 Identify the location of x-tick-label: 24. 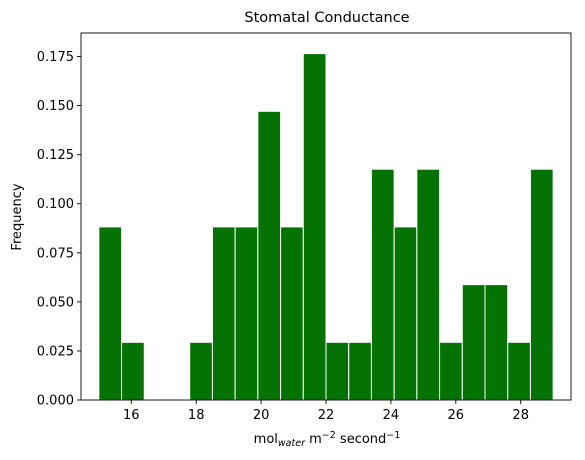
(391, 415).